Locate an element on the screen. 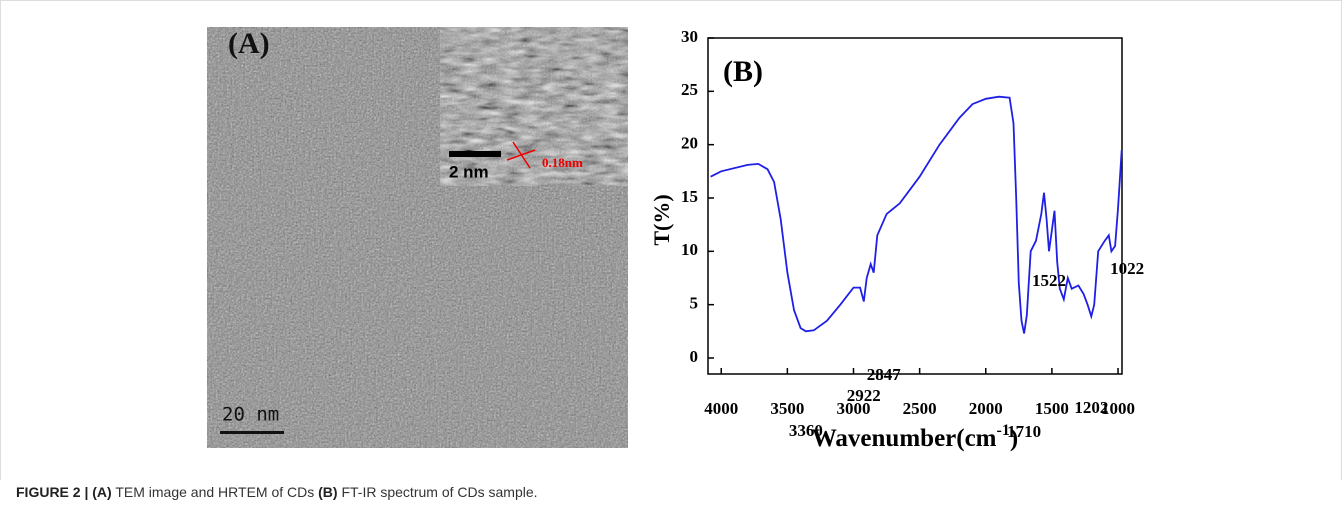 This screenshot has width=1342, height=515. y-tick-label: 15 is located at coordinates (689, 196).